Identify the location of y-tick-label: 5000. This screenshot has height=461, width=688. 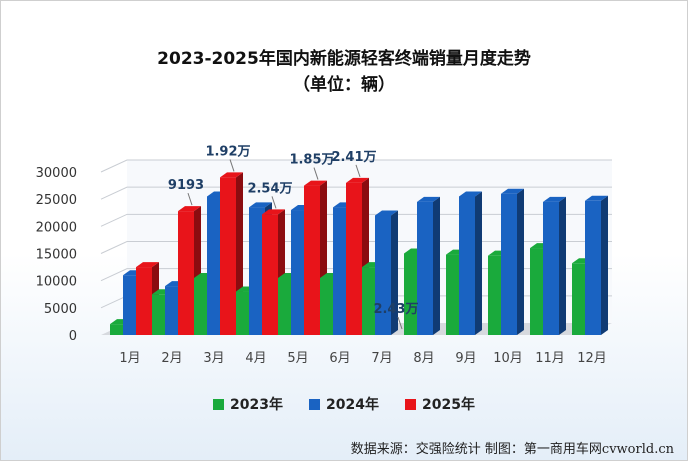
(60, 309).